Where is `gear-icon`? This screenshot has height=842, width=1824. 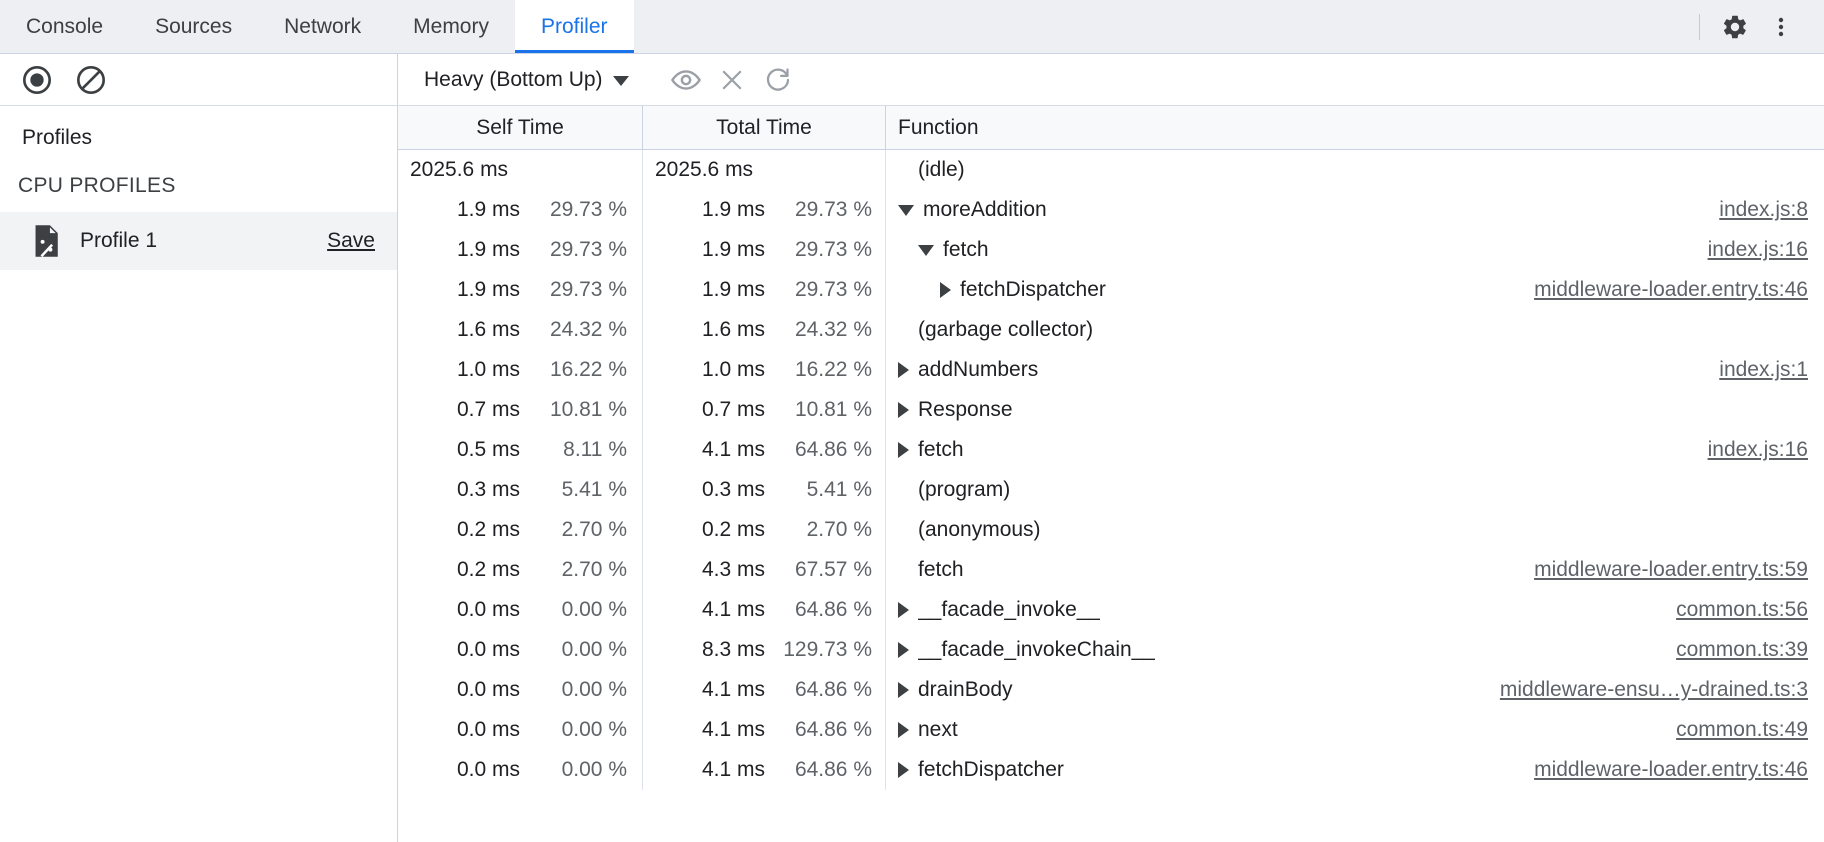
gear-icon is located at coordinates (1735, 27).